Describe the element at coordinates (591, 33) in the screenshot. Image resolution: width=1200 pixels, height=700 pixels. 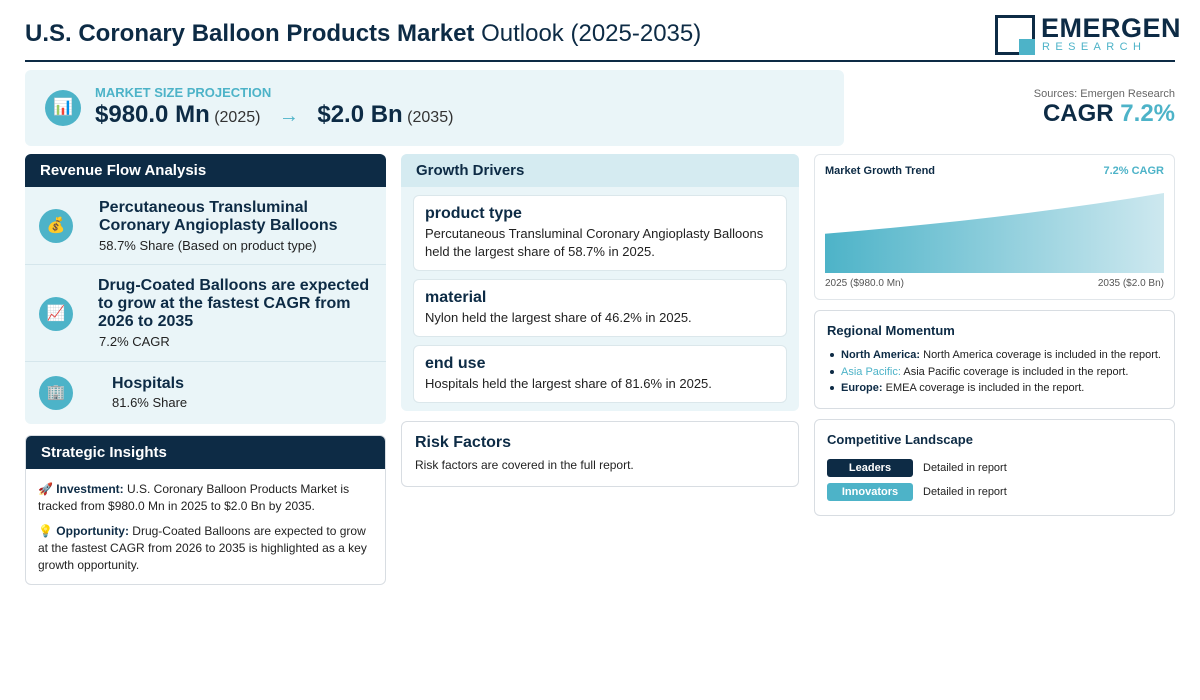
I see `title-rest: Outlook (2025-2035)` at that location.